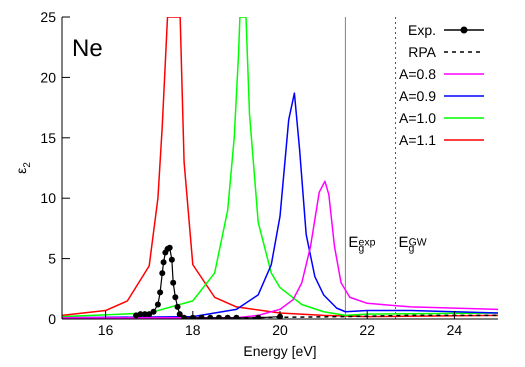 Image resolution: width=525 pixels, height=367 pixels. I want to click on y-tick-label: 20, so click(48, 77).